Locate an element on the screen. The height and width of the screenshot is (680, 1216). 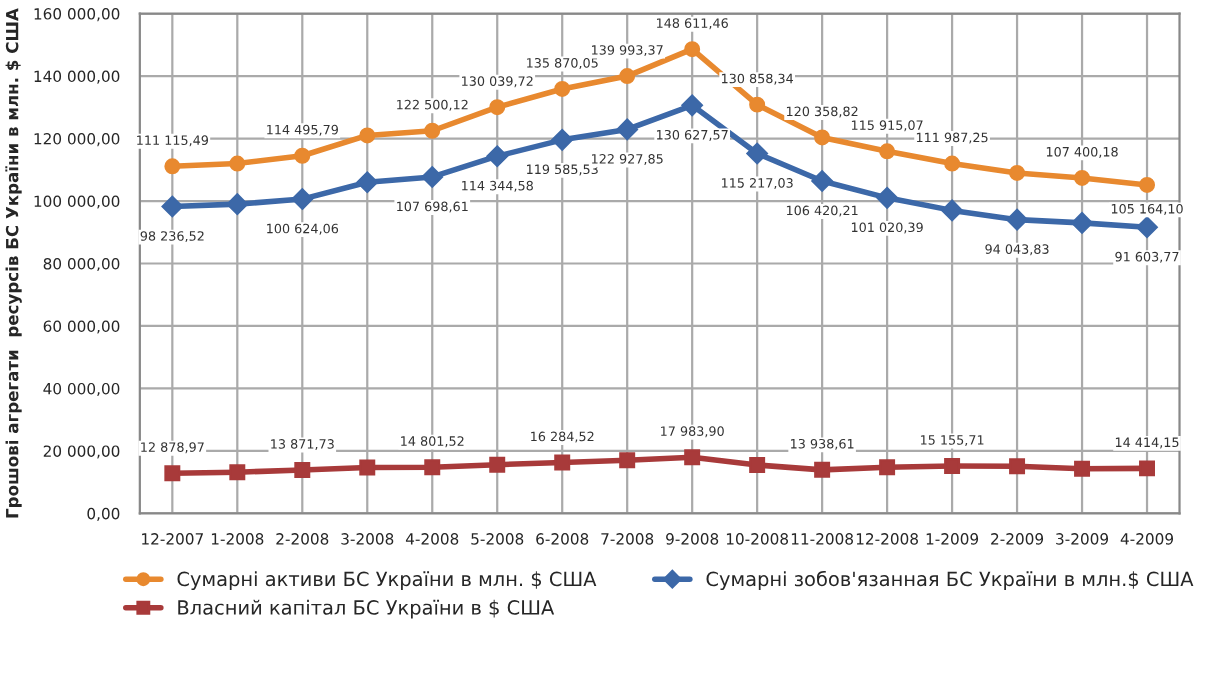
legend-label: Сумарні зобов'язанная БС України в млн.$ США is located at coordinates (950, 580).